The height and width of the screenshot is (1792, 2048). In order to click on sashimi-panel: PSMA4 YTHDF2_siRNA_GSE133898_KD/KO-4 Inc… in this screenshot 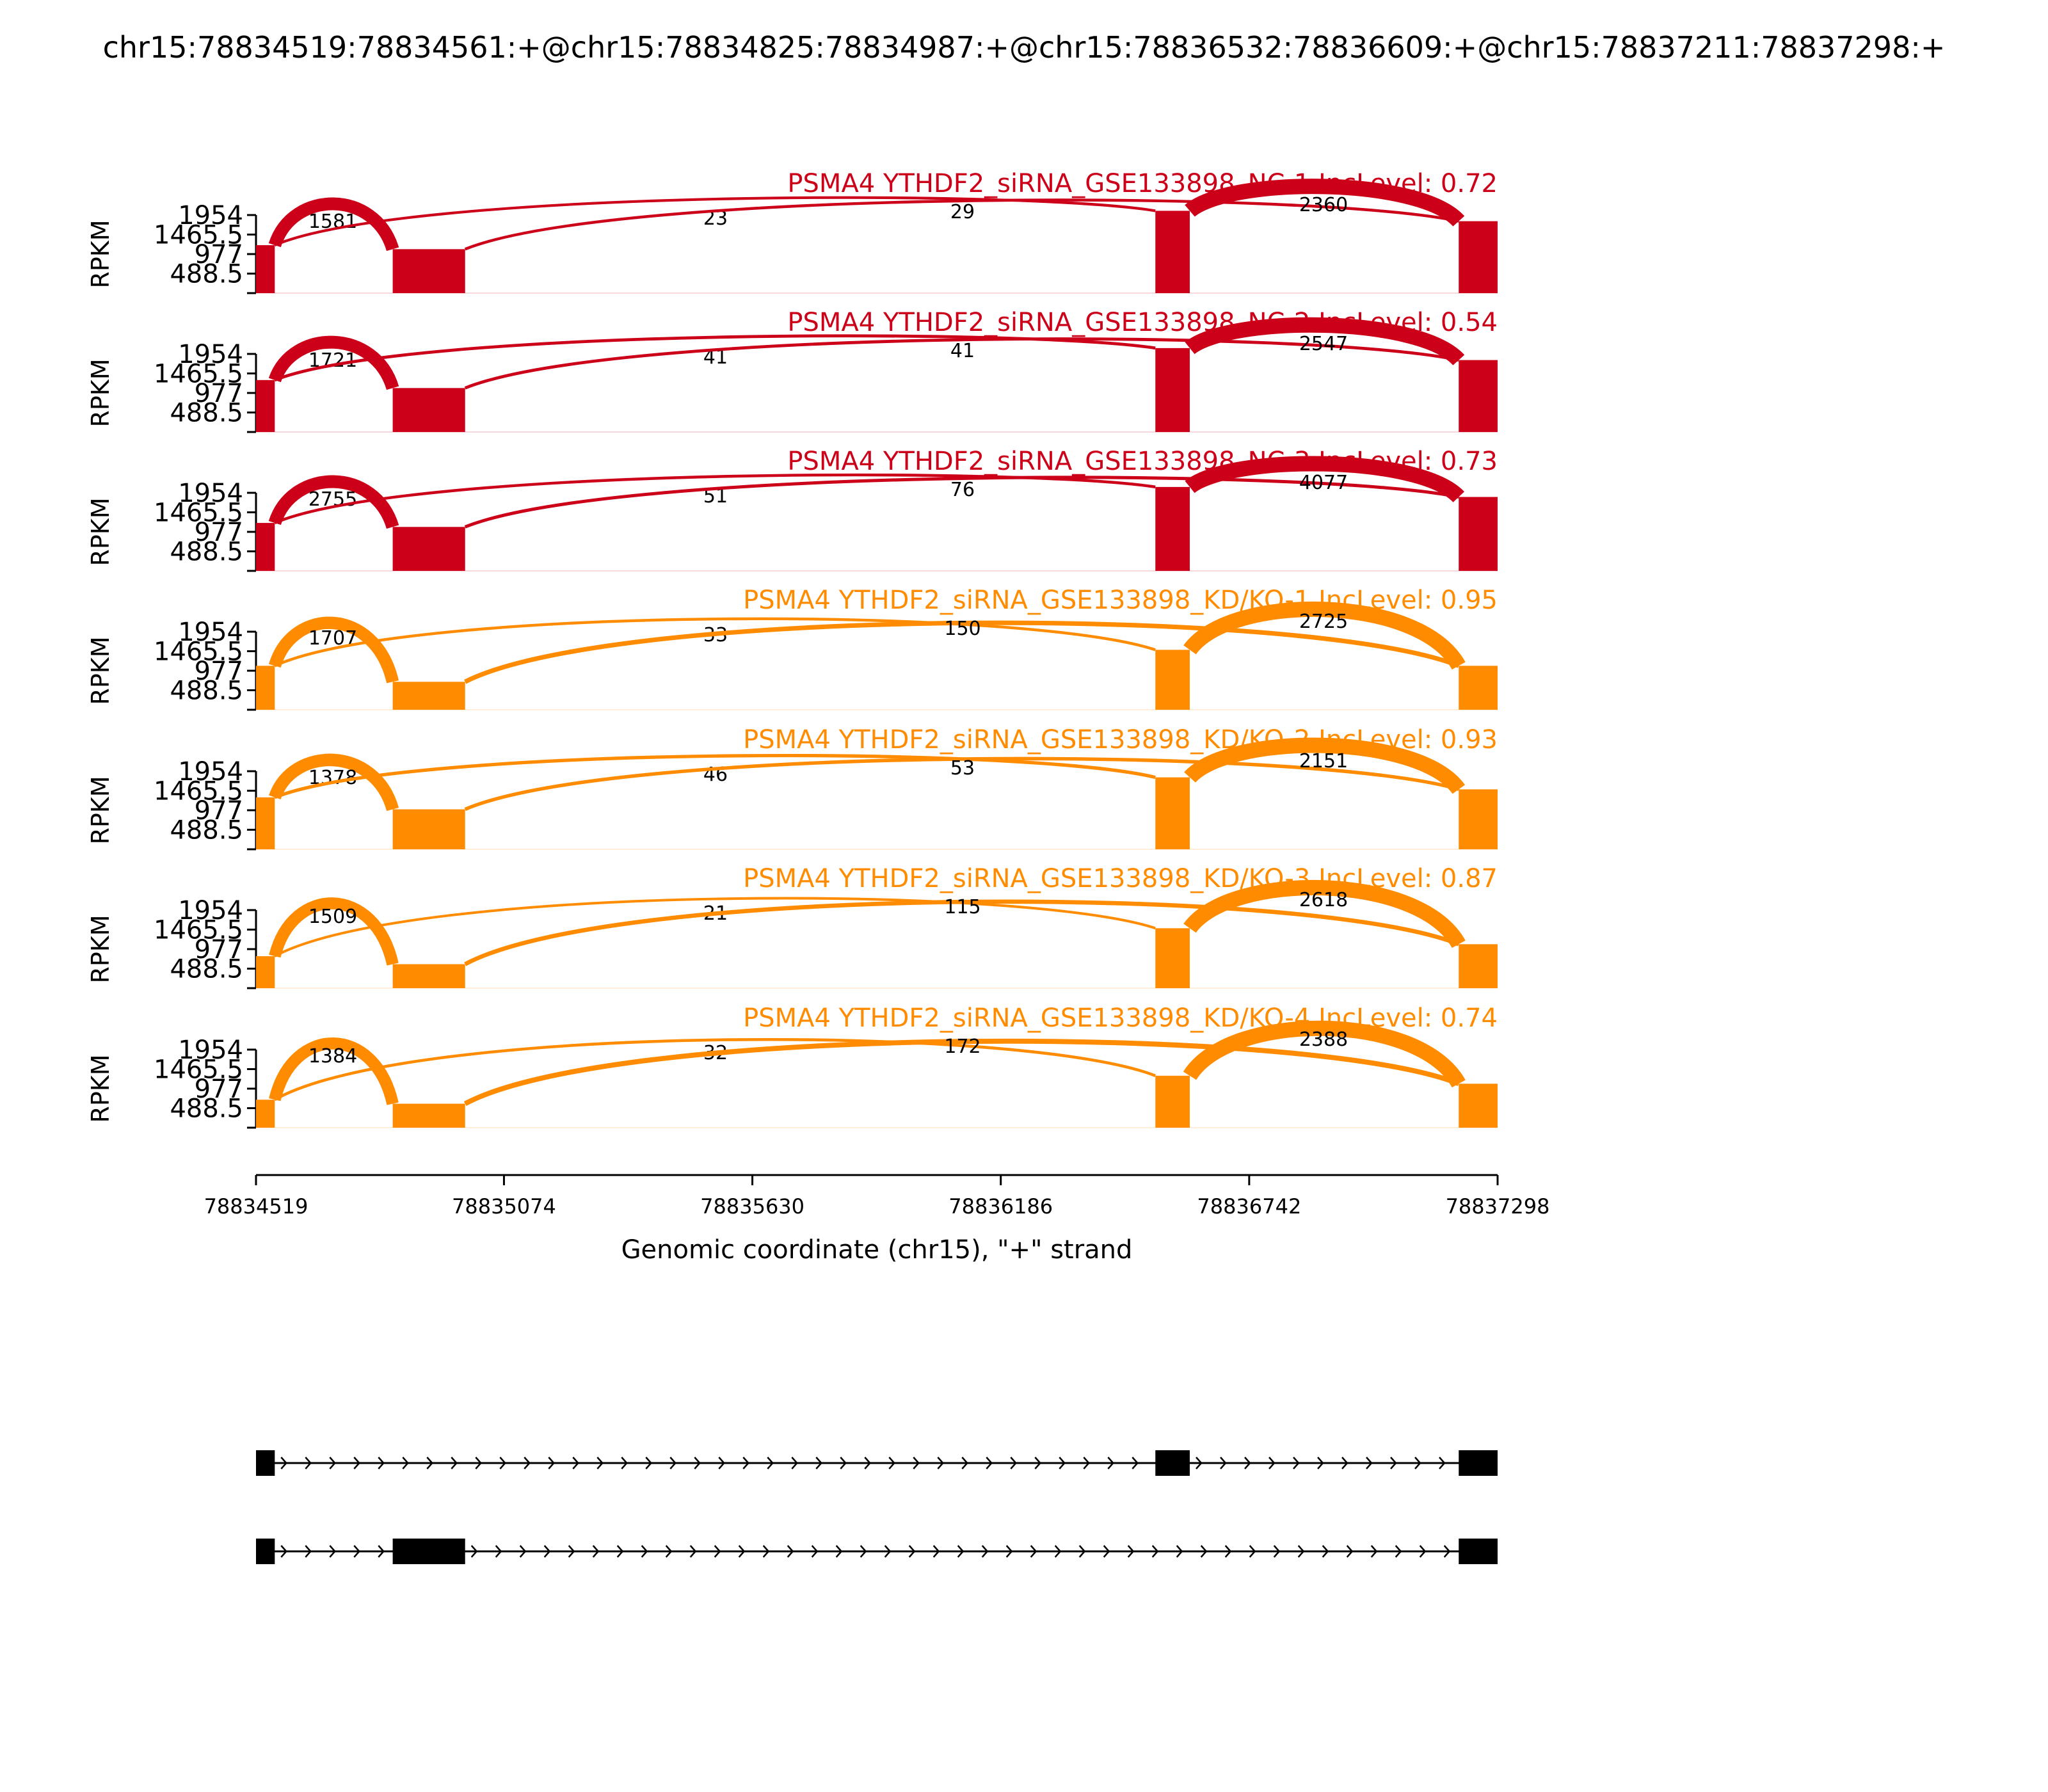, I will do `click(792, 1066)`.